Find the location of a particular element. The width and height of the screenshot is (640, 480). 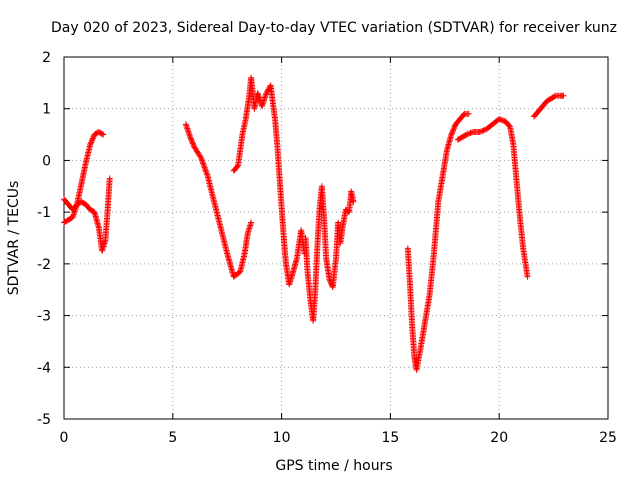

y-tick-label: -1 is located at coordinates (44, 213).